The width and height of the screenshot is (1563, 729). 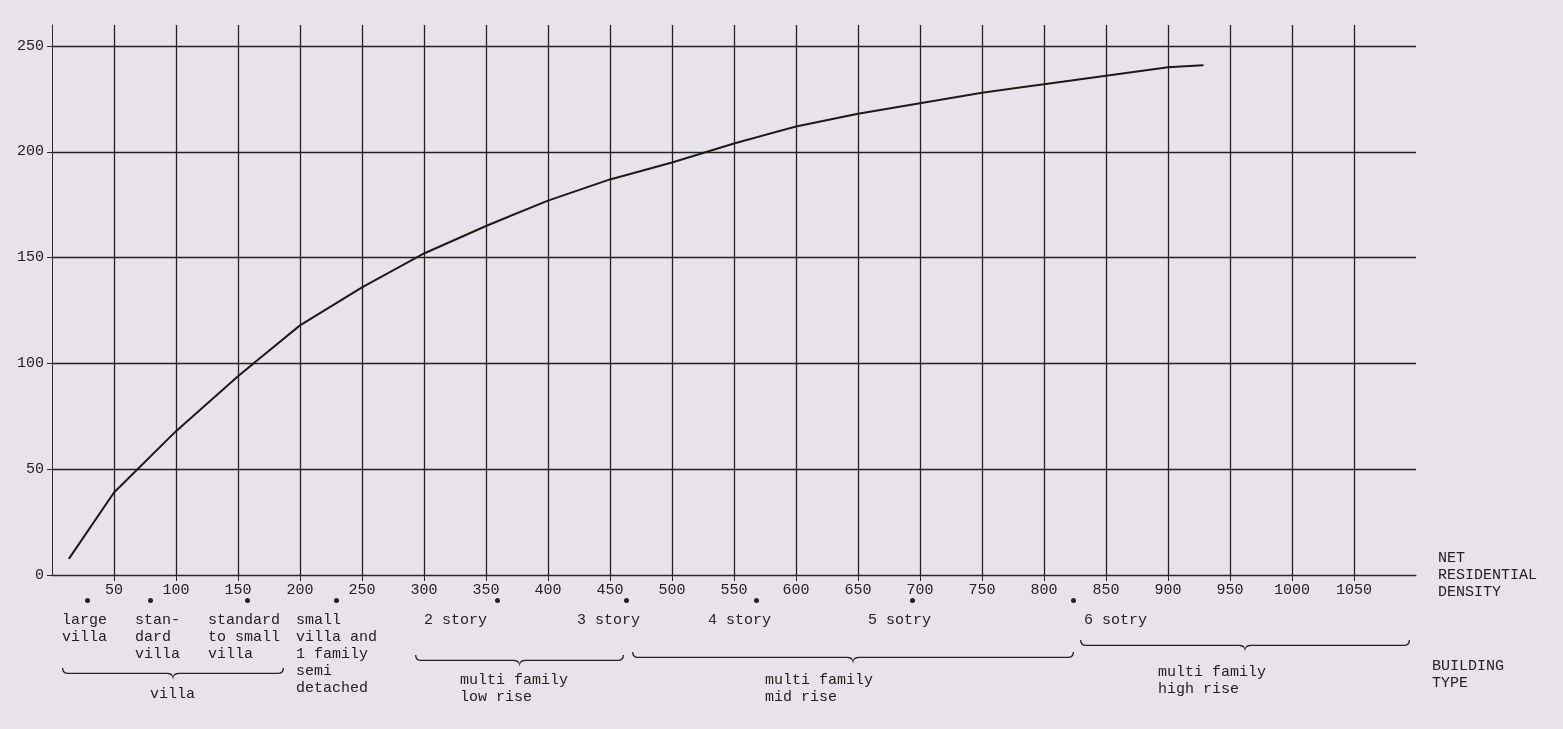 What do you see at coordinates (609, 620) in the screenshot?
I see `text: 3 story` at bounding box center [609, 620].